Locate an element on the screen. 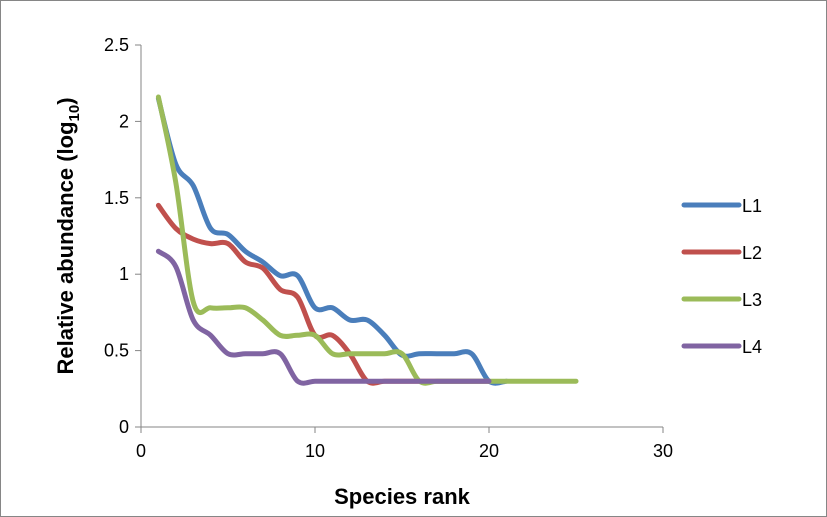 The height and width of the screenshot is (517, 827). x-tick-label: 20 is located at coordinates (489, 451).